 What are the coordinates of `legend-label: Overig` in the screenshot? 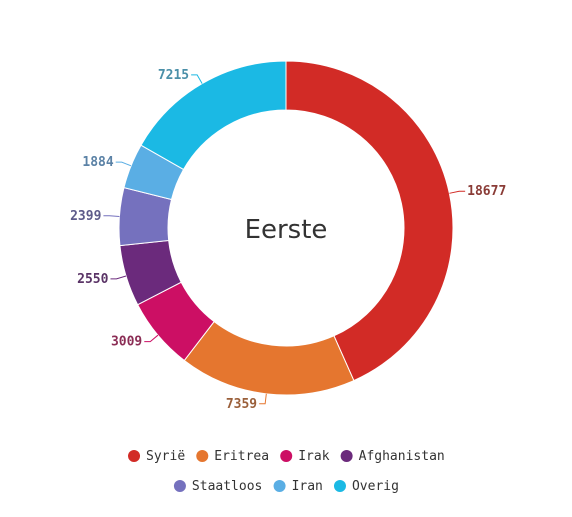 It's located at (375, 486).